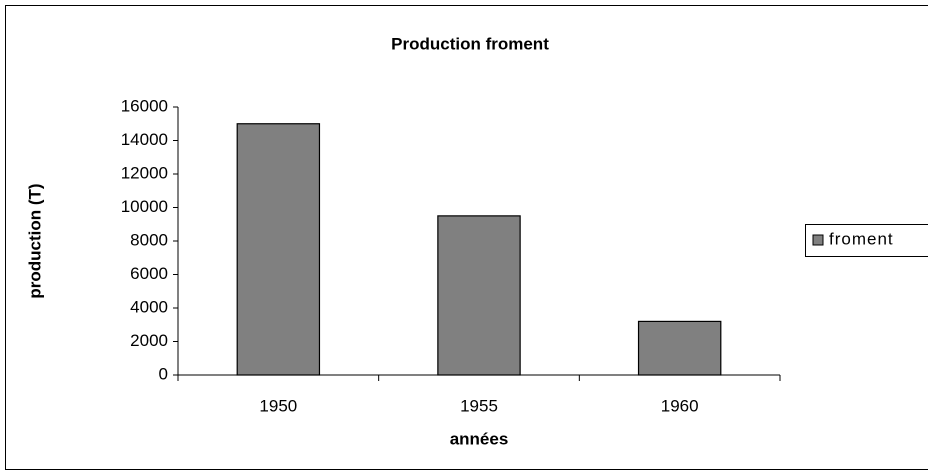 This screenshot has width=928, height=475. What do you see at coordinates (149, 306) in the screenshot?
I see `y-tick-label: 4000` at bounding box center [149, 306].